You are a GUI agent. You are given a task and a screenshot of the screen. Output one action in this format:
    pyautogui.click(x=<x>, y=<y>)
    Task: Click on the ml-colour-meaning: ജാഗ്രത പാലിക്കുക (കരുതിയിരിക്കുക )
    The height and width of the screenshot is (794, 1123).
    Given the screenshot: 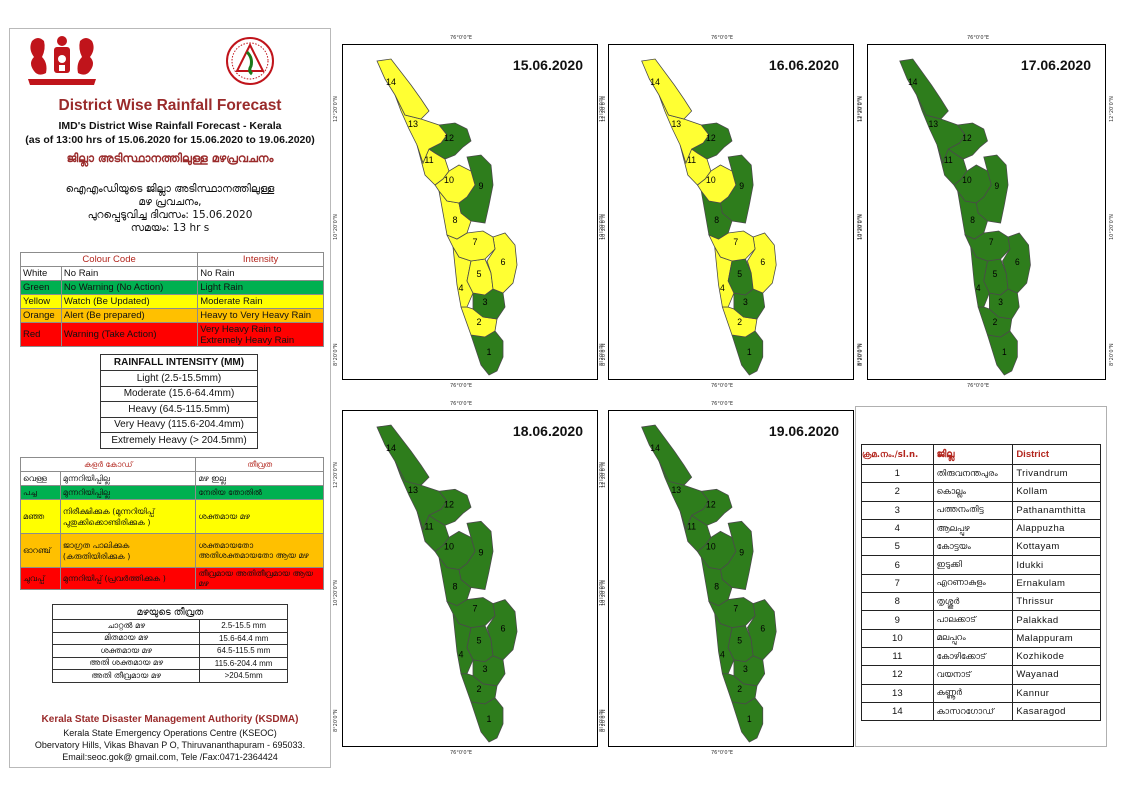 What is the action you would take?
    pyautogui.click(x=128, y=550)
    